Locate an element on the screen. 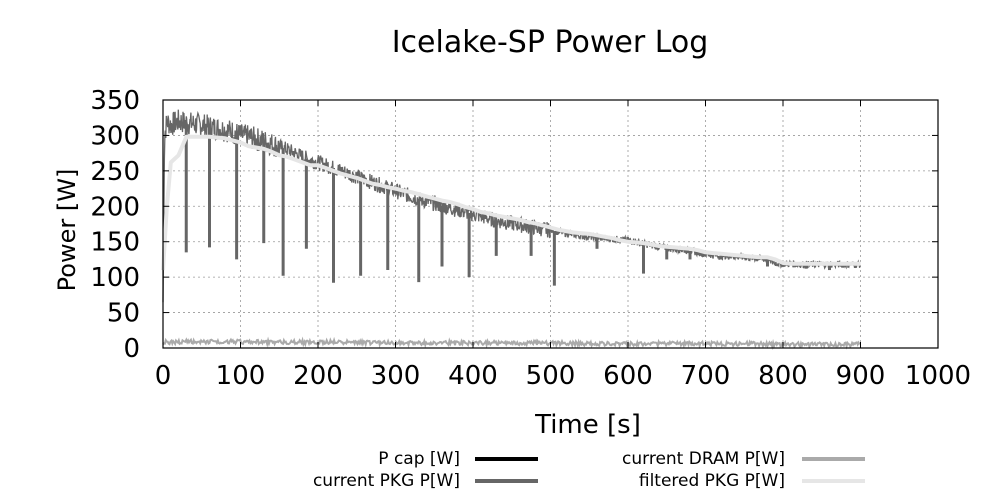 This screenshot has height=500, width=1000. x-tick-label: 1000 is located at coordinates (938, 376).